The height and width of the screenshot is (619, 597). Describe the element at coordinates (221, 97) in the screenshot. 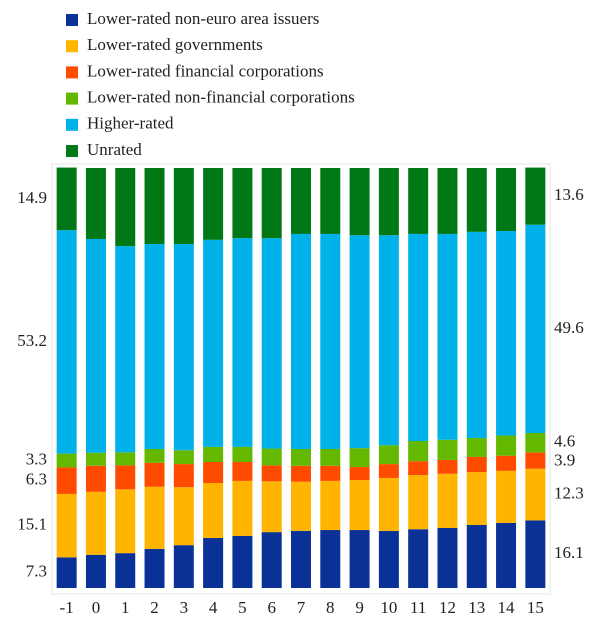

I see `legend-label: Lower-rated non-financial corporations` at that location.